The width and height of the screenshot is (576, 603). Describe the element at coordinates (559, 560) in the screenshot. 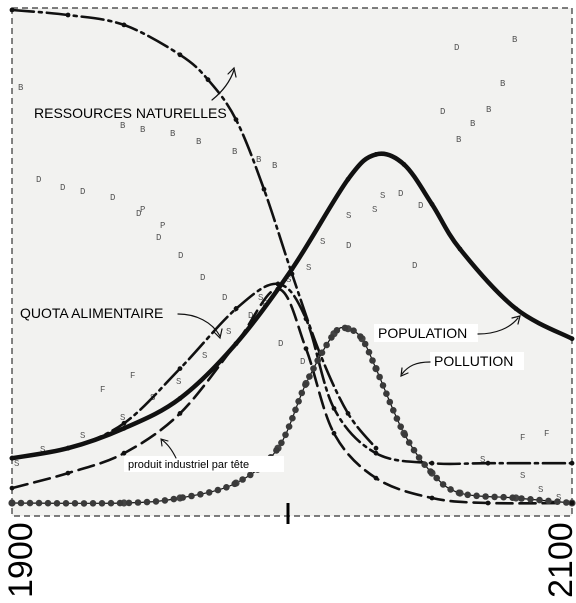

I see `x-tick-label-end: 2100` at that location.